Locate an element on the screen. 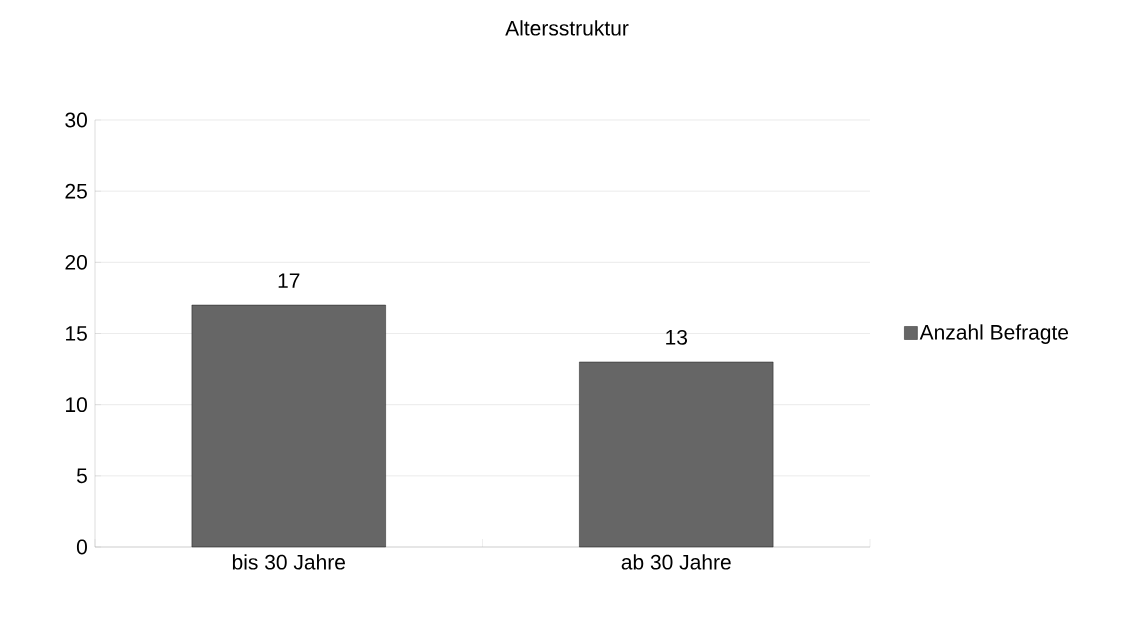 The width and height of the screenshot is (1134, 619). data-label: 13 is located at coordinates (677, 337).